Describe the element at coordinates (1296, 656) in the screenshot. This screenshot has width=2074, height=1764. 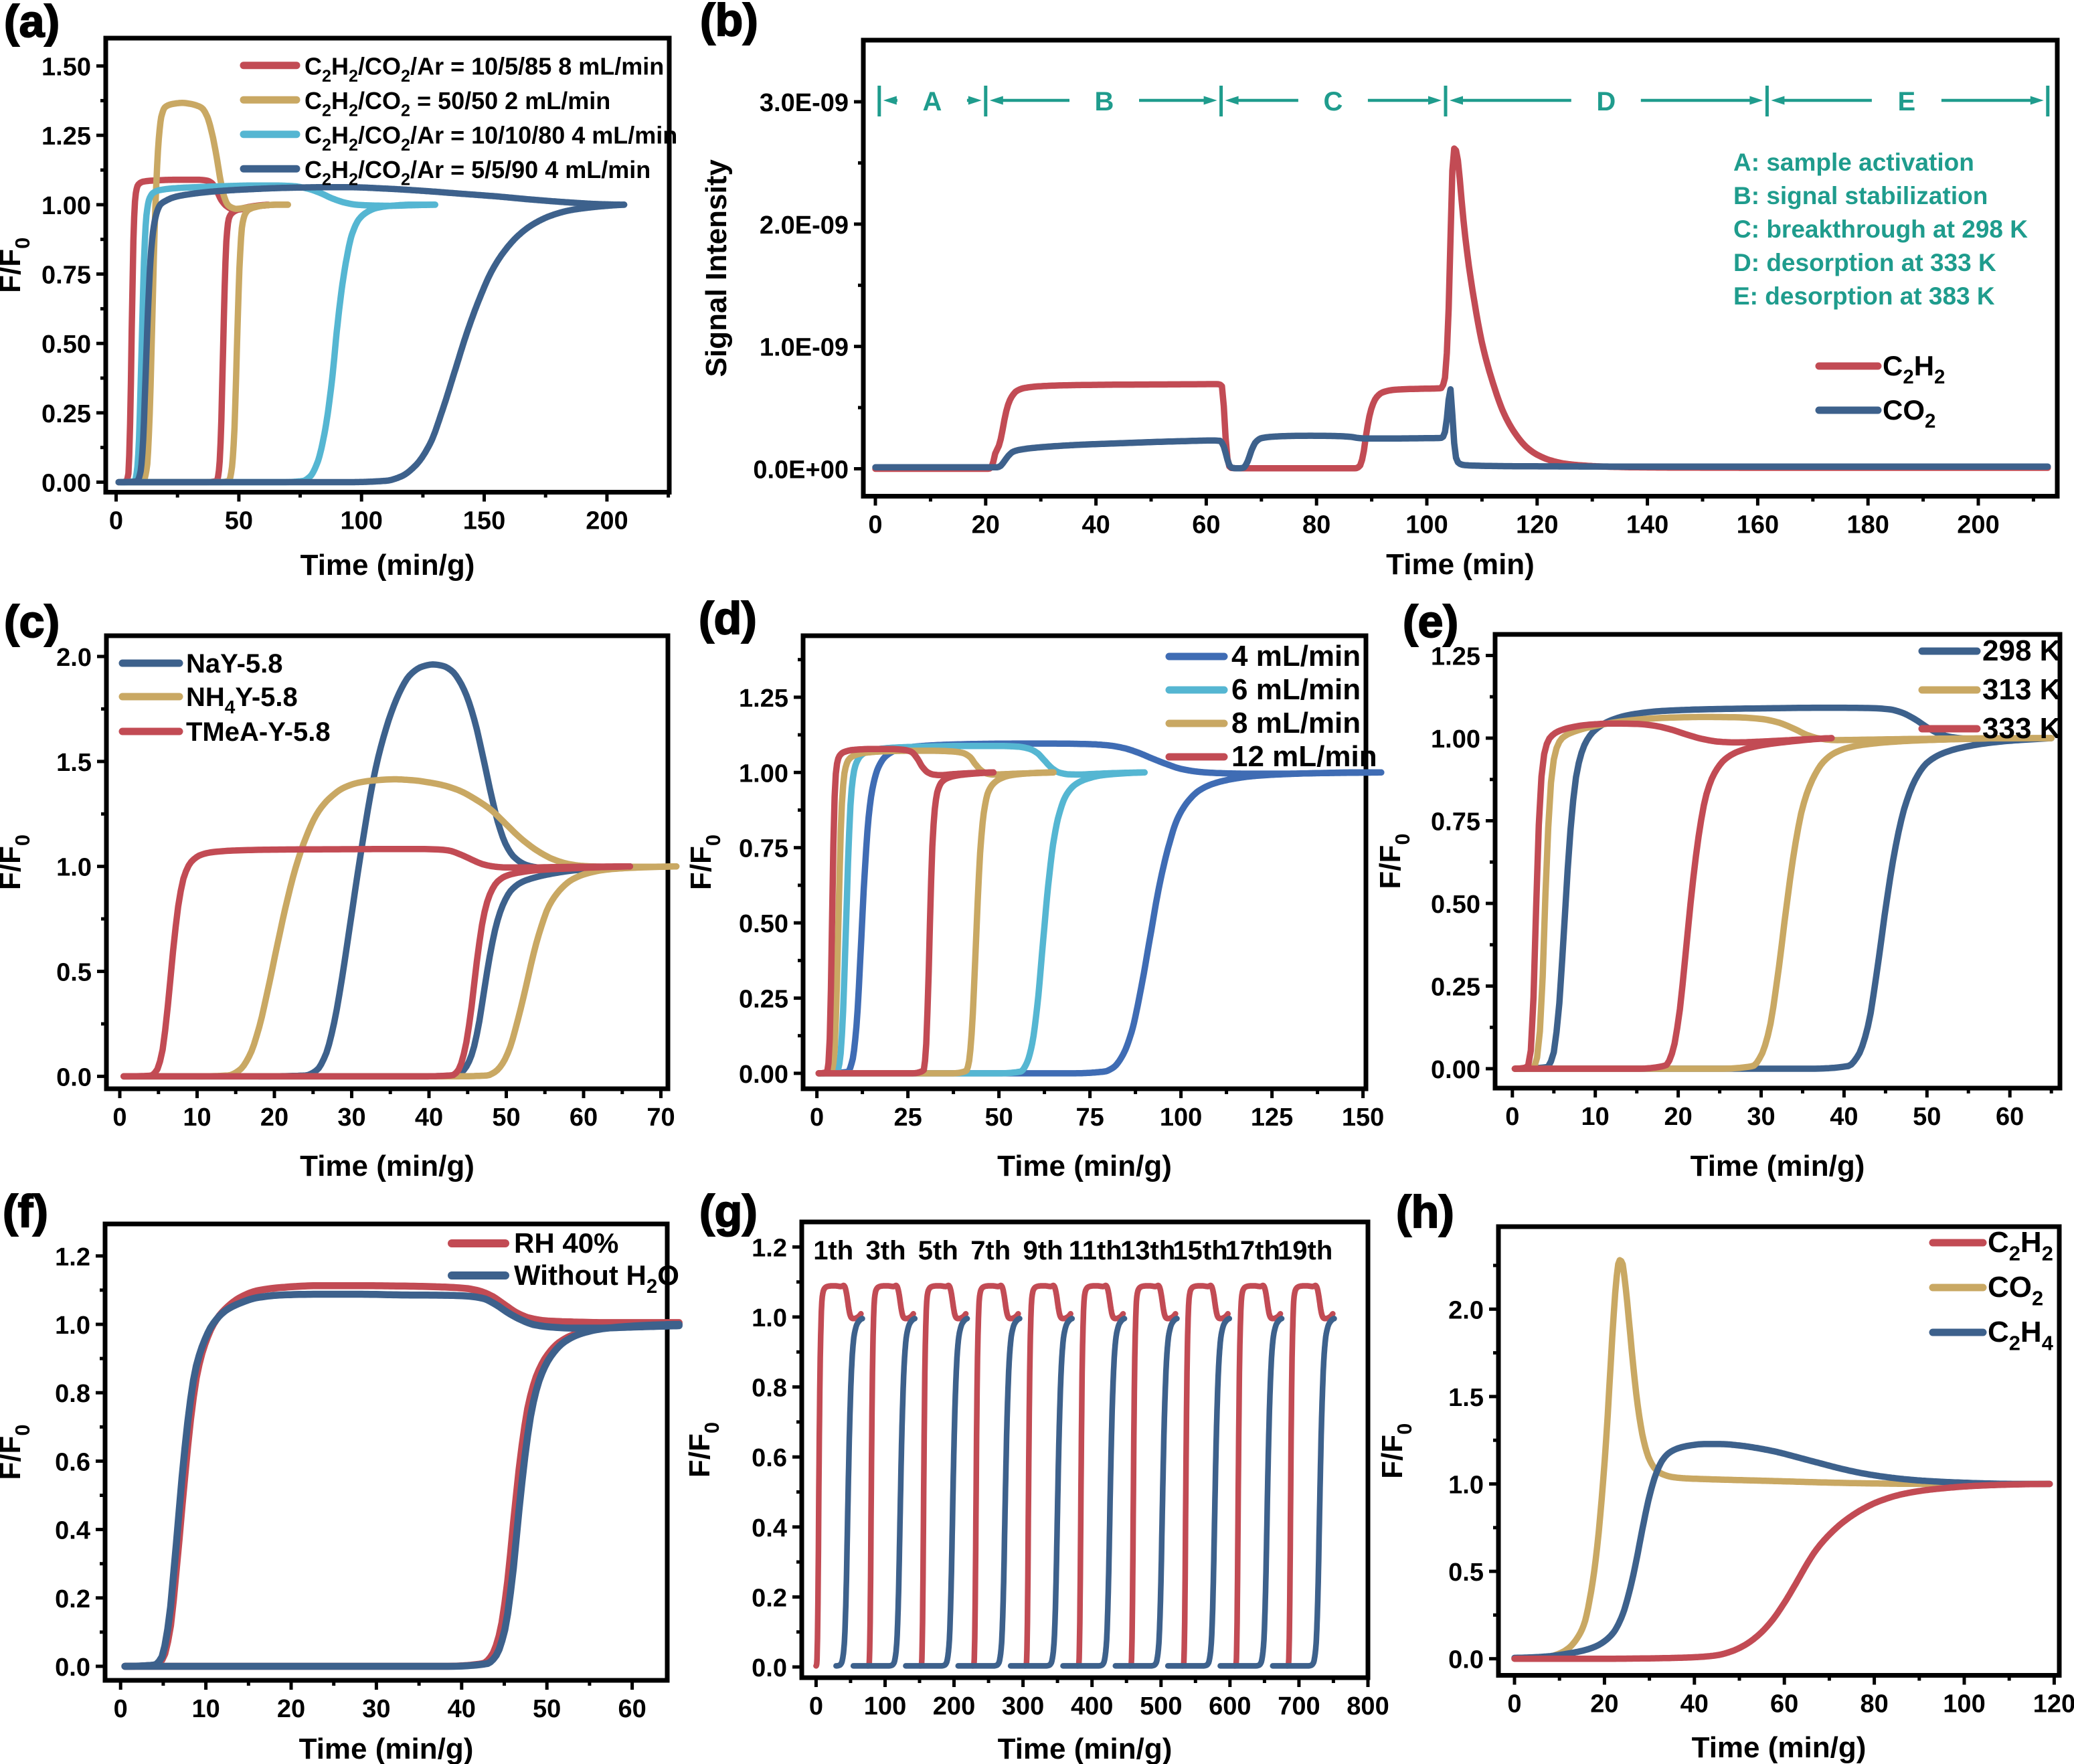
I see `svg-text: 4 mL/min` at that location.